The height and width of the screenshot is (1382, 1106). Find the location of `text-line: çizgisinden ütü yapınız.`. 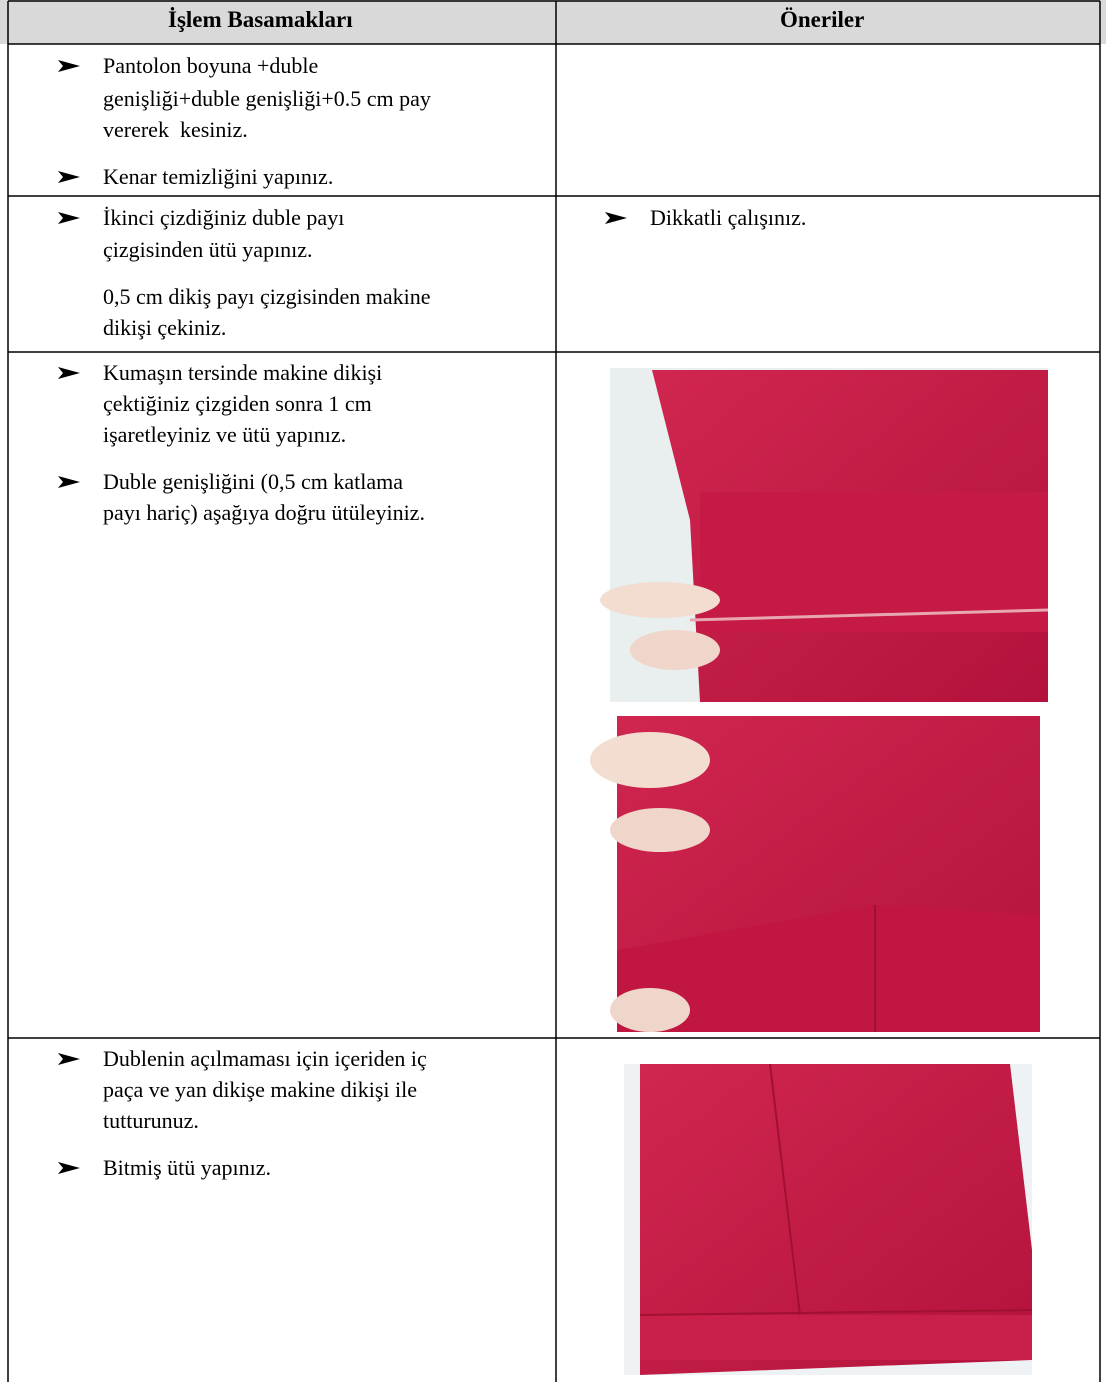

text-line: çizgisinden ütü yapınız. is located at coordinates (208, 249).